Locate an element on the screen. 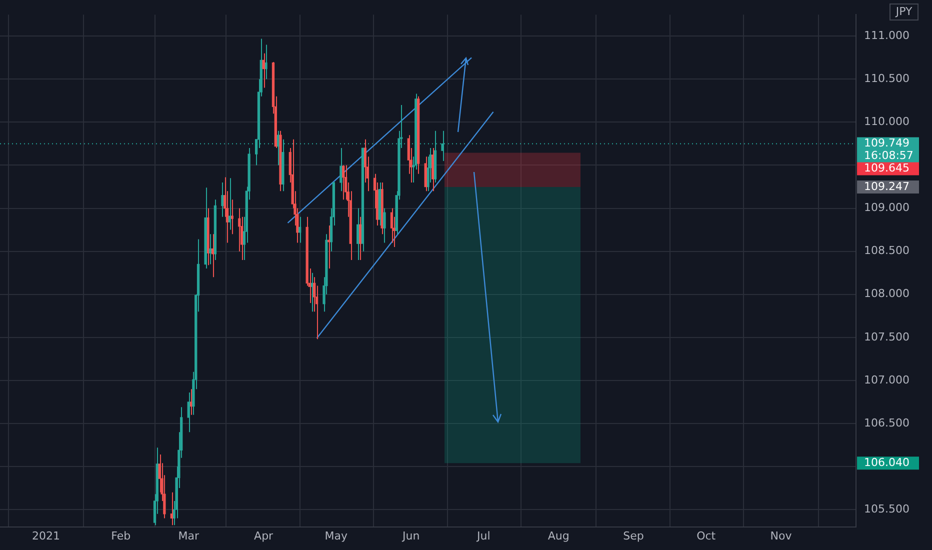  ref-line-label: 109.749 is located at coordinates (887, 143).